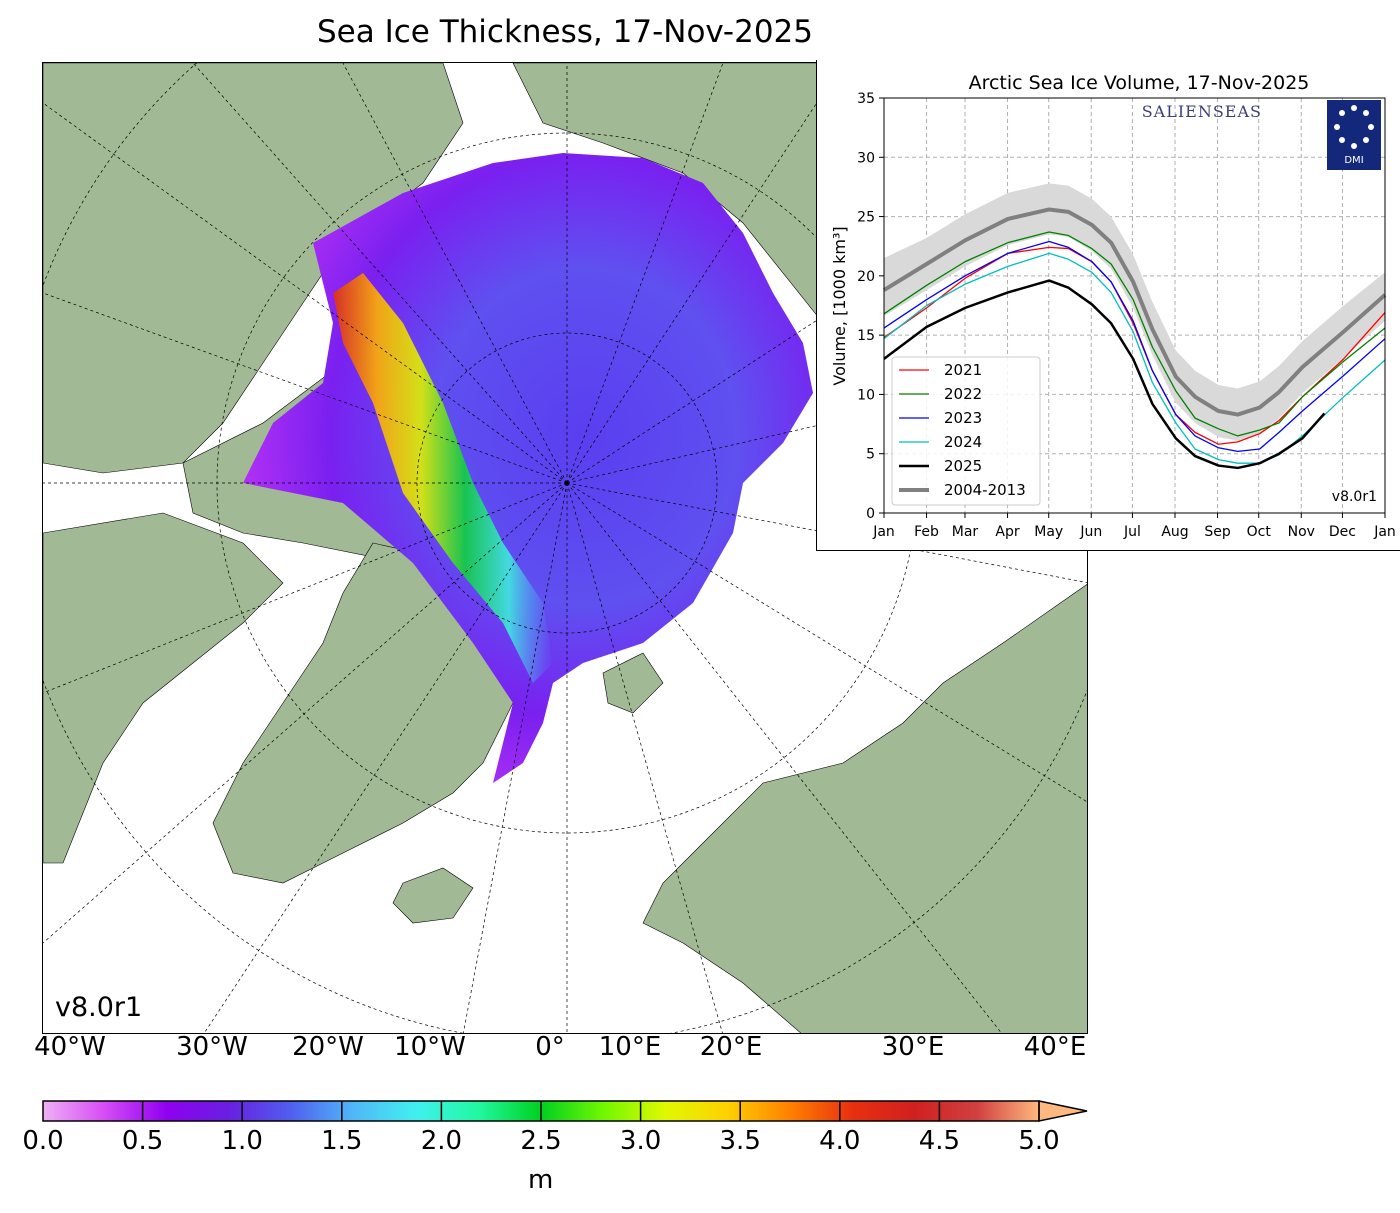 The image size is (1400, 1213). Describe the element at coordinates (1104, 374) in the screenshot. I see `series-line-2025` at that location.